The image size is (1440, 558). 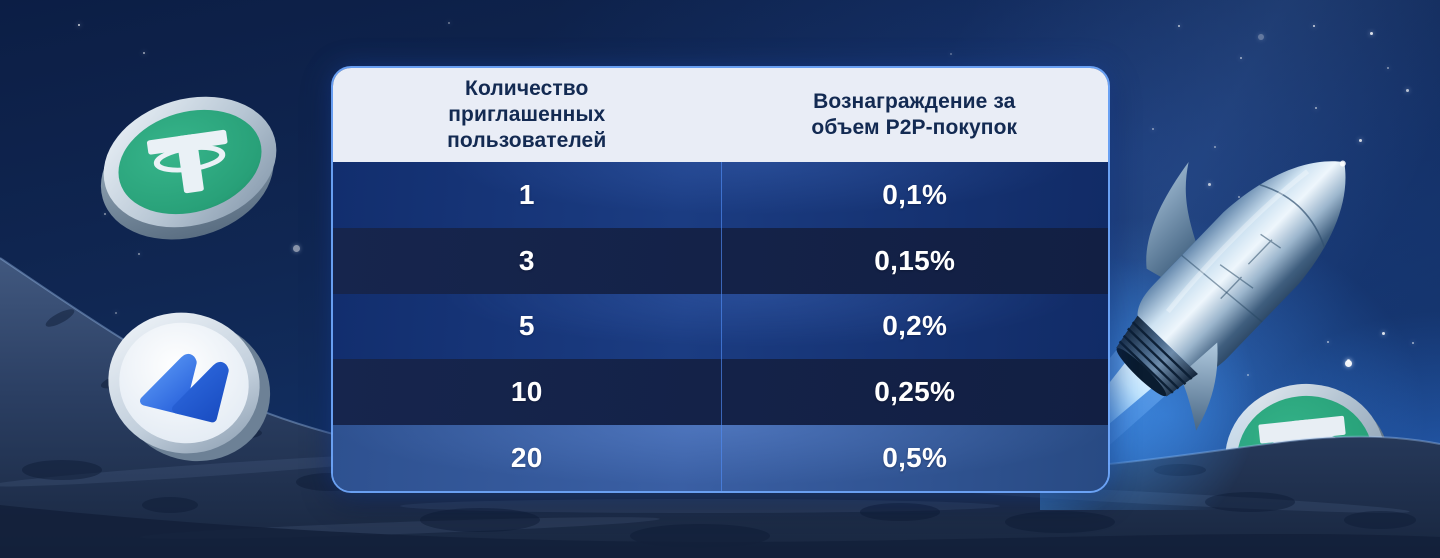 What do you see at coordinates (526, 458) in the screenshot?
I see `cell-invited-count: 20` at bounding box center [526, 458].